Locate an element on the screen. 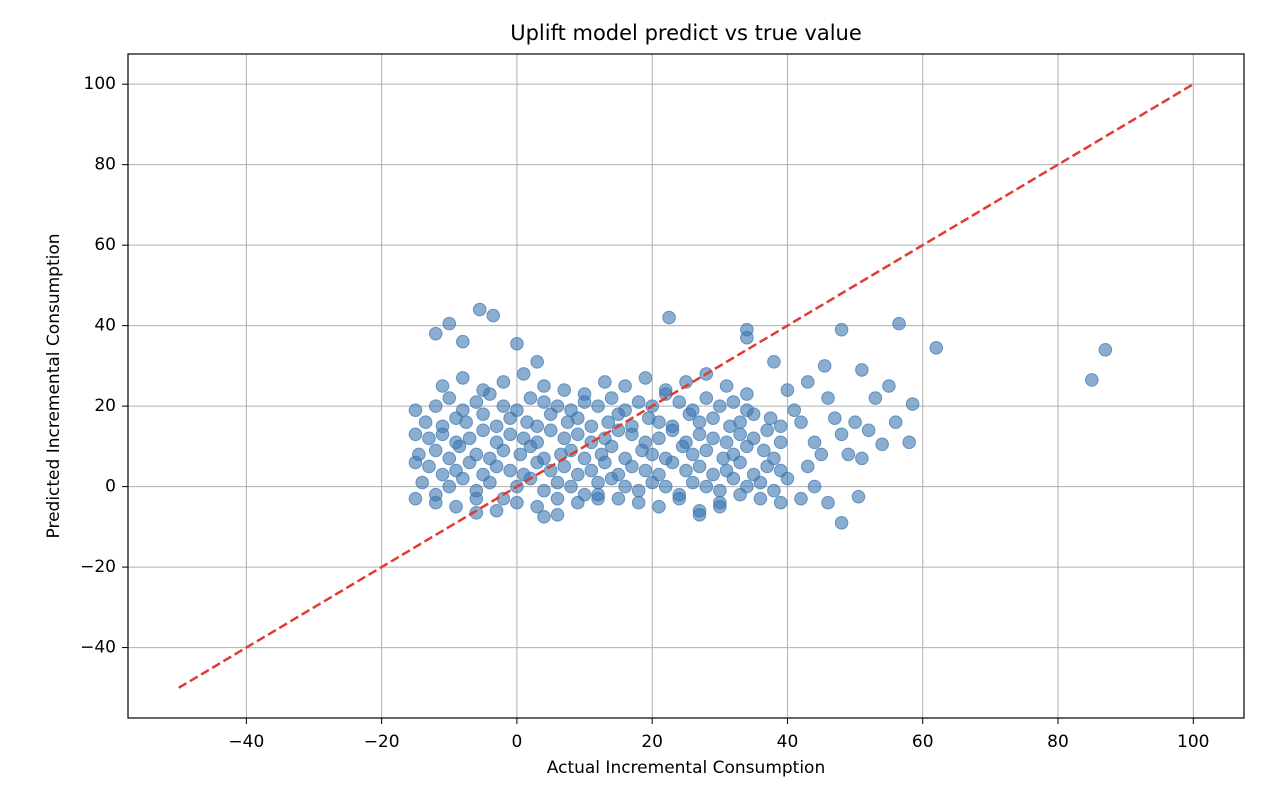  x-tick-label: 20 is located at coordinates (652, 742).